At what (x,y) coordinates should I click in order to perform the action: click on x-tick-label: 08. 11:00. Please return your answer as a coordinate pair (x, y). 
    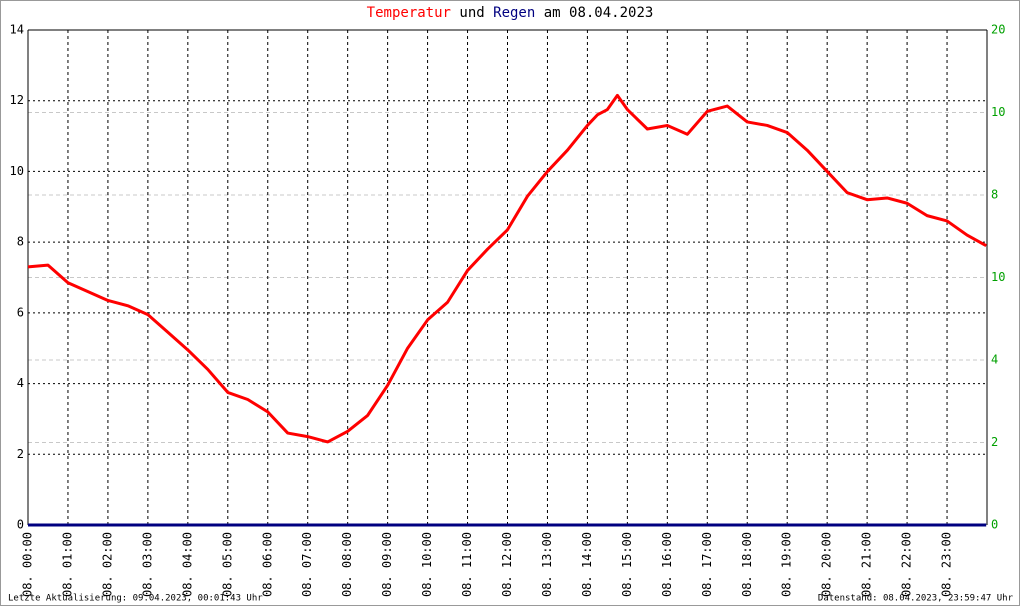
    Looking at the image, I should click on (467, 564).